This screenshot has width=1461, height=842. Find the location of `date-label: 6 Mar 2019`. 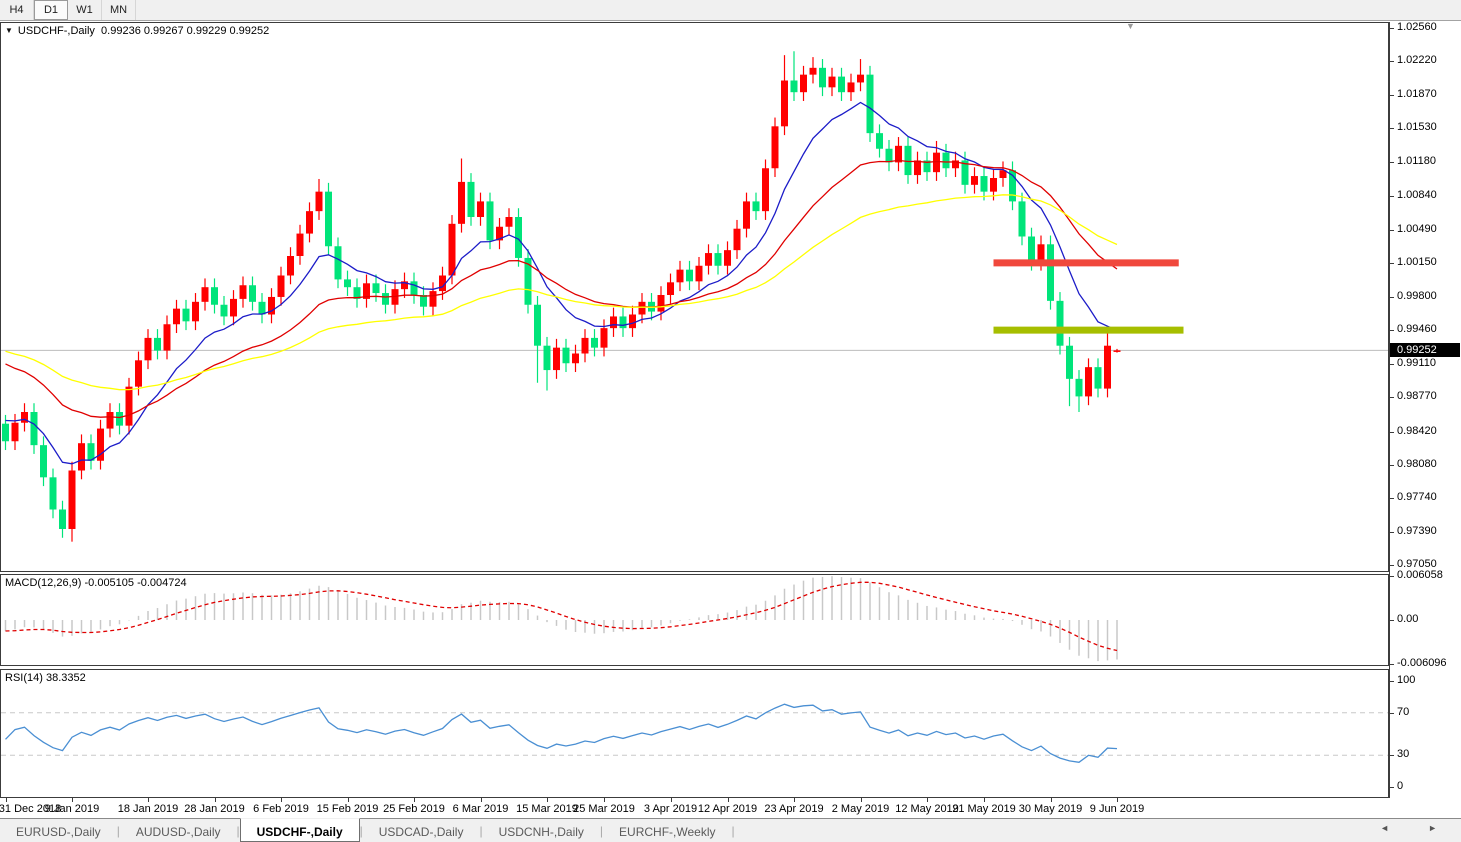

date-label: 6 Mar 2019 is located at coordinates (480, 809).